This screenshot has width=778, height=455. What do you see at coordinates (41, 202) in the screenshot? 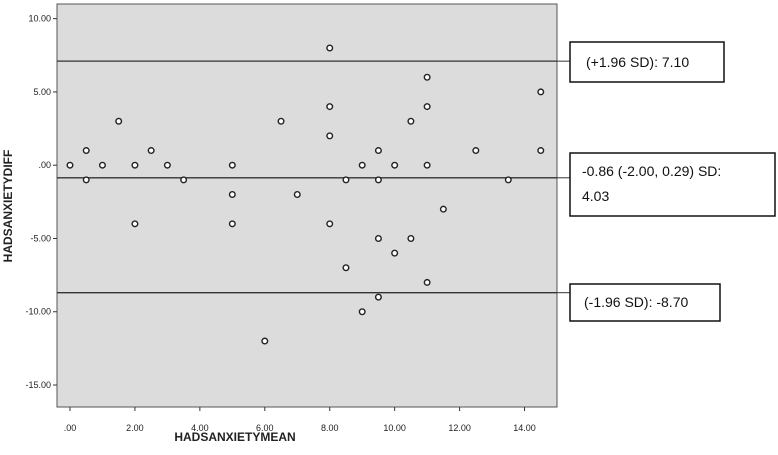
I see `y-axis-ticks: 10.00 5.00 .00 -5.00 -10.00 -15.00` at bounding box center [41, 202].